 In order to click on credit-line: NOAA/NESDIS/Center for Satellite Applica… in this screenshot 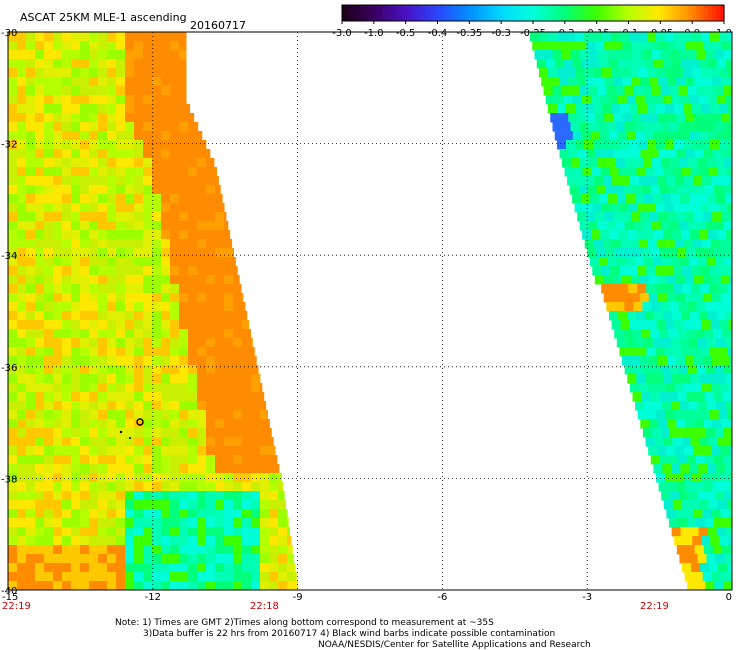, I will do `click(454, 645)`.